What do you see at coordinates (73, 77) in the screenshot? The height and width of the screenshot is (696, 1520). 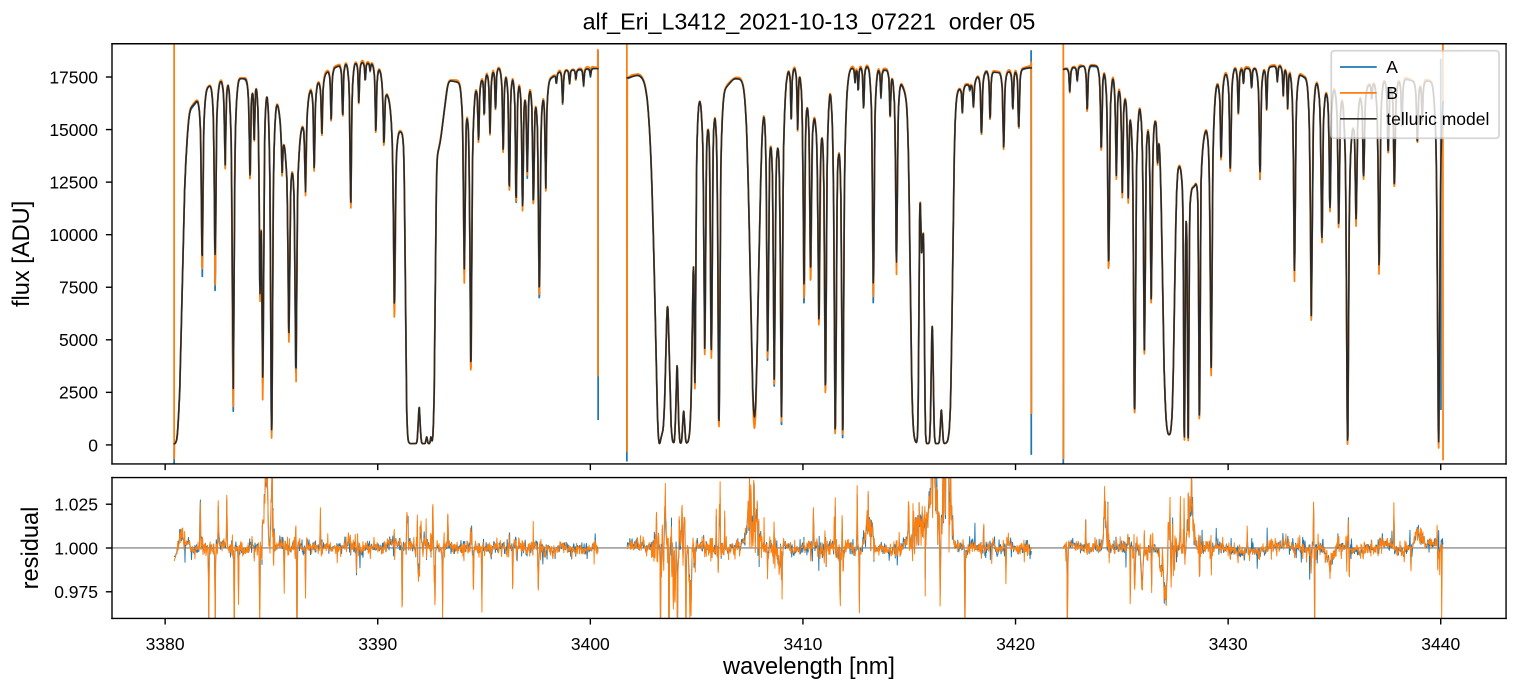 I see `svg-text: 17500` at bounding box center [73, 77].